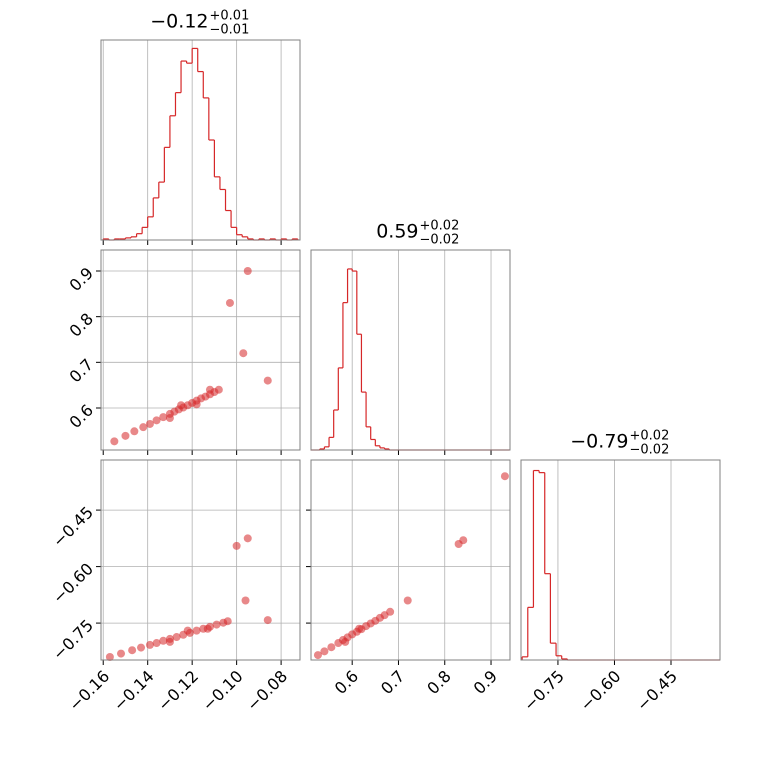 This screenshot has width=760, height=760. What do you see at coordinates (73, 640) in the screenshot?
I see `y-tick-label: −0.75` at bounding box center [73, 640].